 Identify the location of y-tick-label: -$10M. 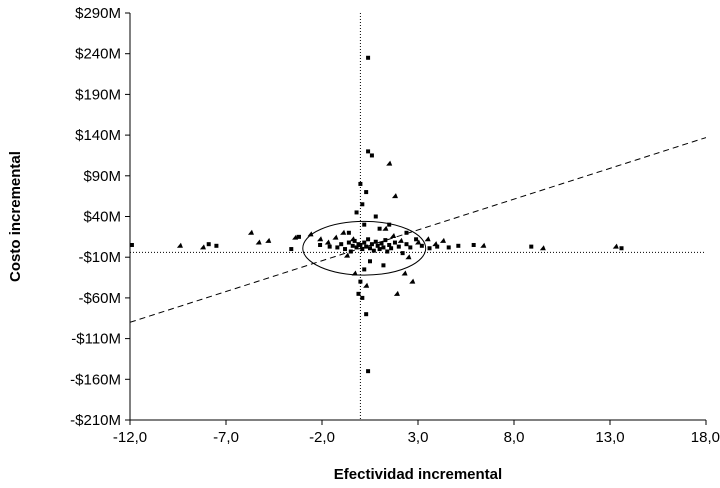
(99, 257).